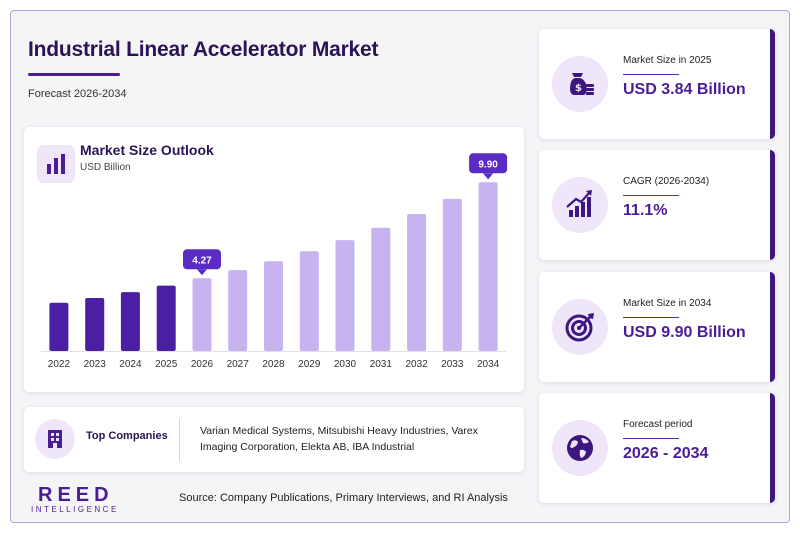 This screenshot has height=533, width=800. I want to click on top-companies-label: Top Companies, so click(127, 436).